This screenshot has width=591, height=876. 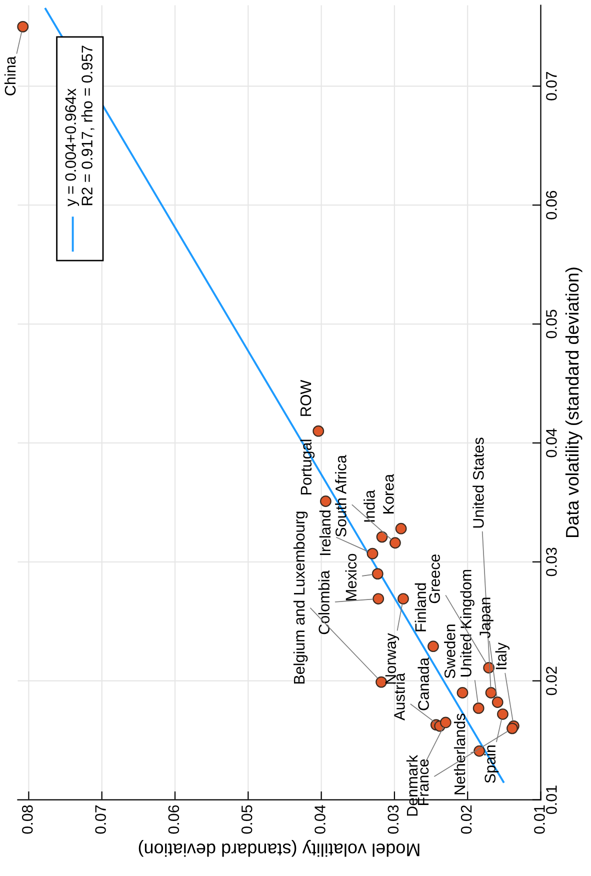 I want to click on y-tick-label: 0.06, so click(x=551, y=205).